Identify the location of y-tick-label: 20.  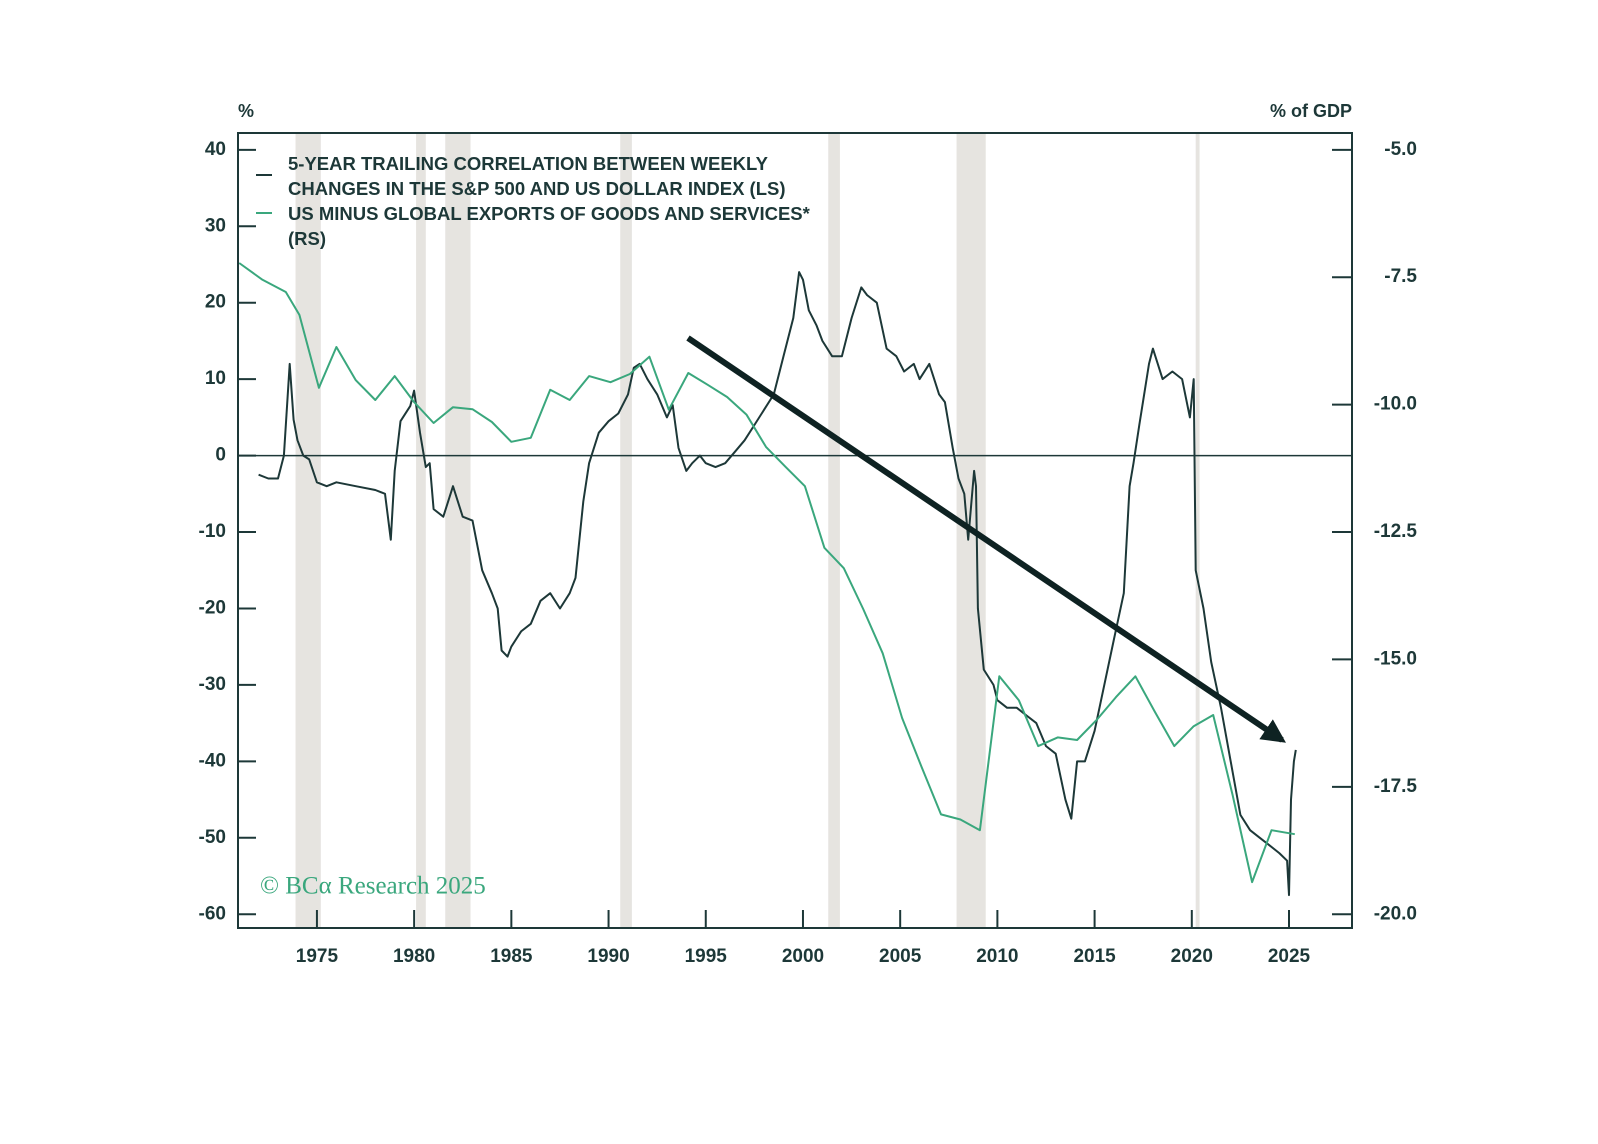
(215, 302).